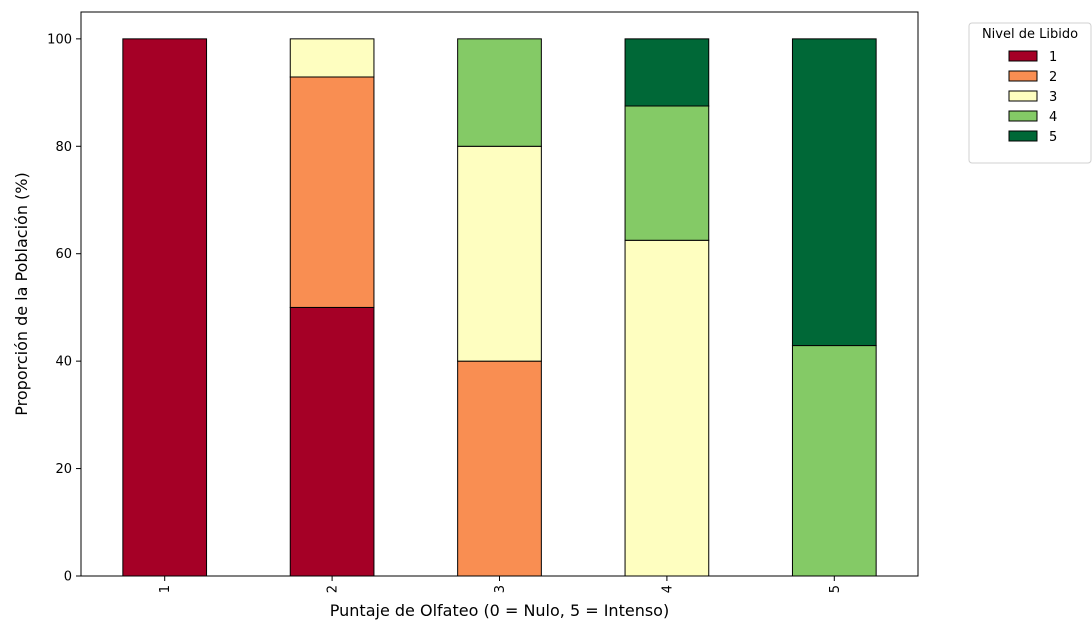  I want to click on y-tick-label: 80, so click(63, 147).